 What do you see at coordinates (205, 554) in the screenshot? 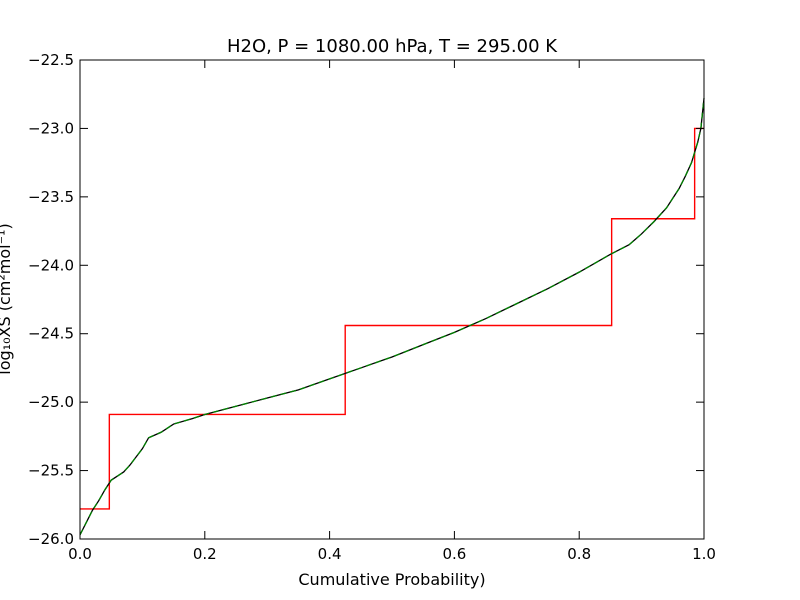
I see `x-tick-label-1: 0.2` at bounding box center [205, 554].